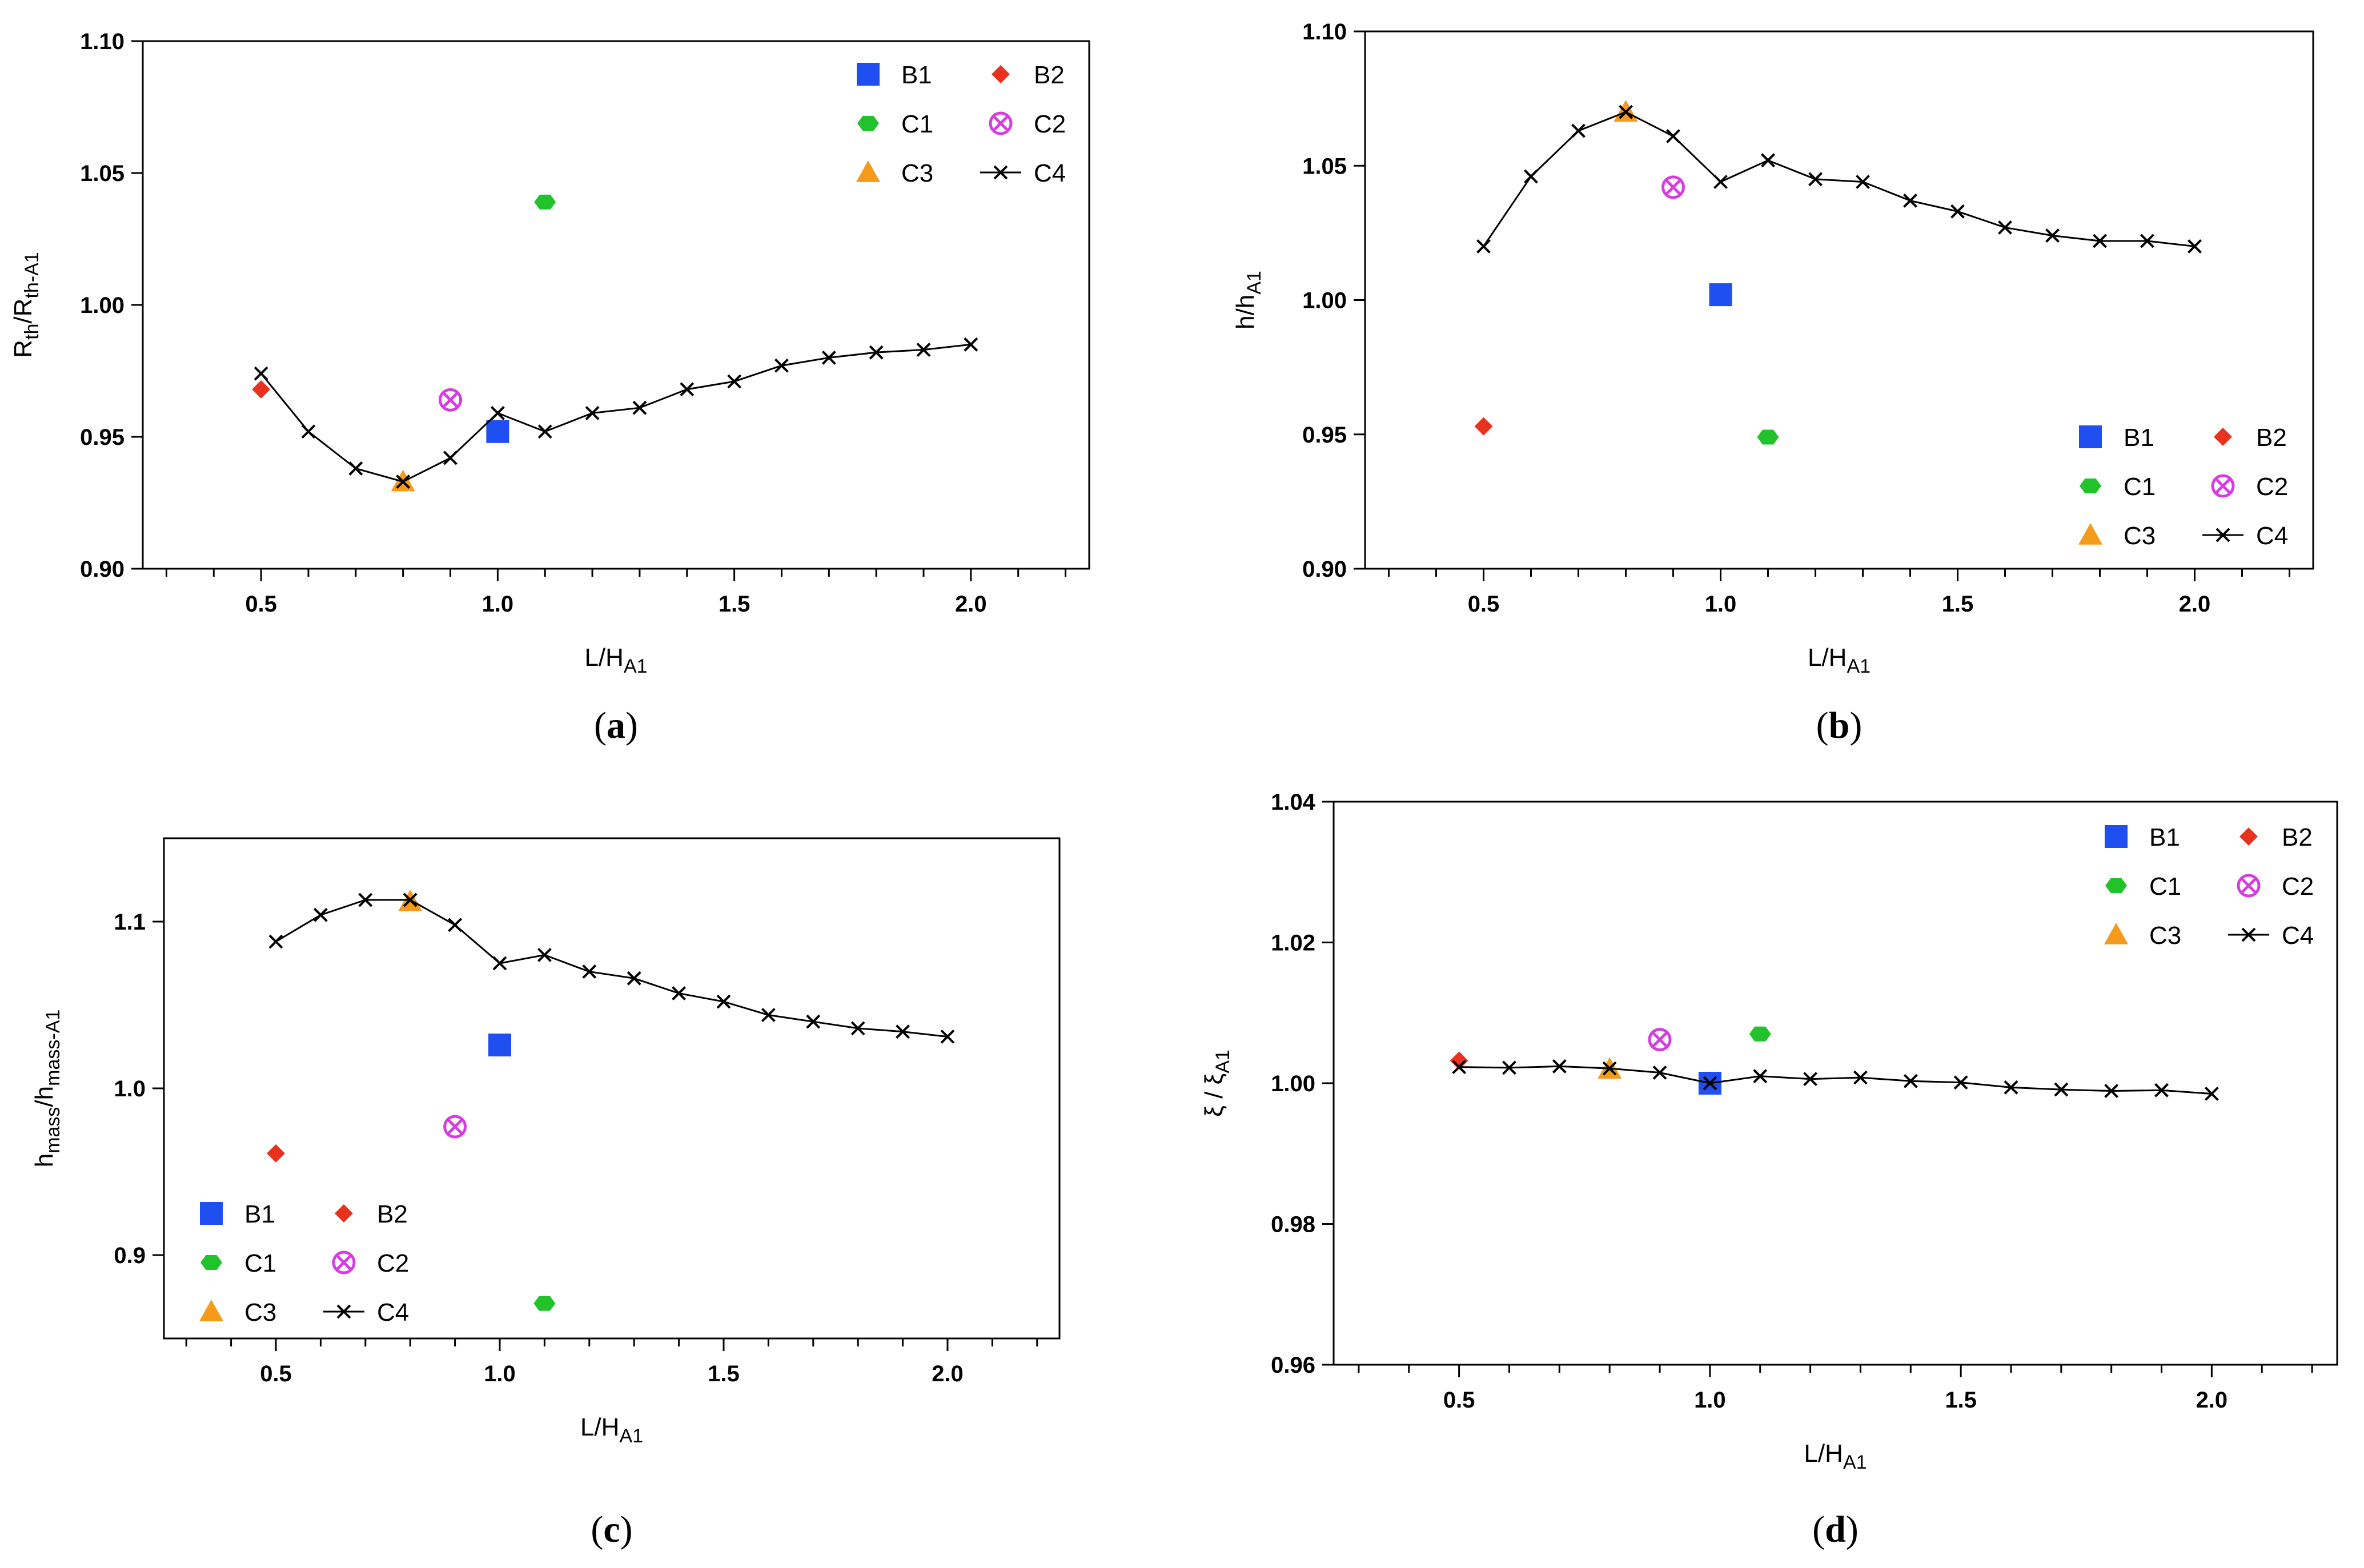  What do you see at coordinates (2140, 487) in the screenshot?
I see `legend-label-C1: C1` at bounding box center [2140, 487].